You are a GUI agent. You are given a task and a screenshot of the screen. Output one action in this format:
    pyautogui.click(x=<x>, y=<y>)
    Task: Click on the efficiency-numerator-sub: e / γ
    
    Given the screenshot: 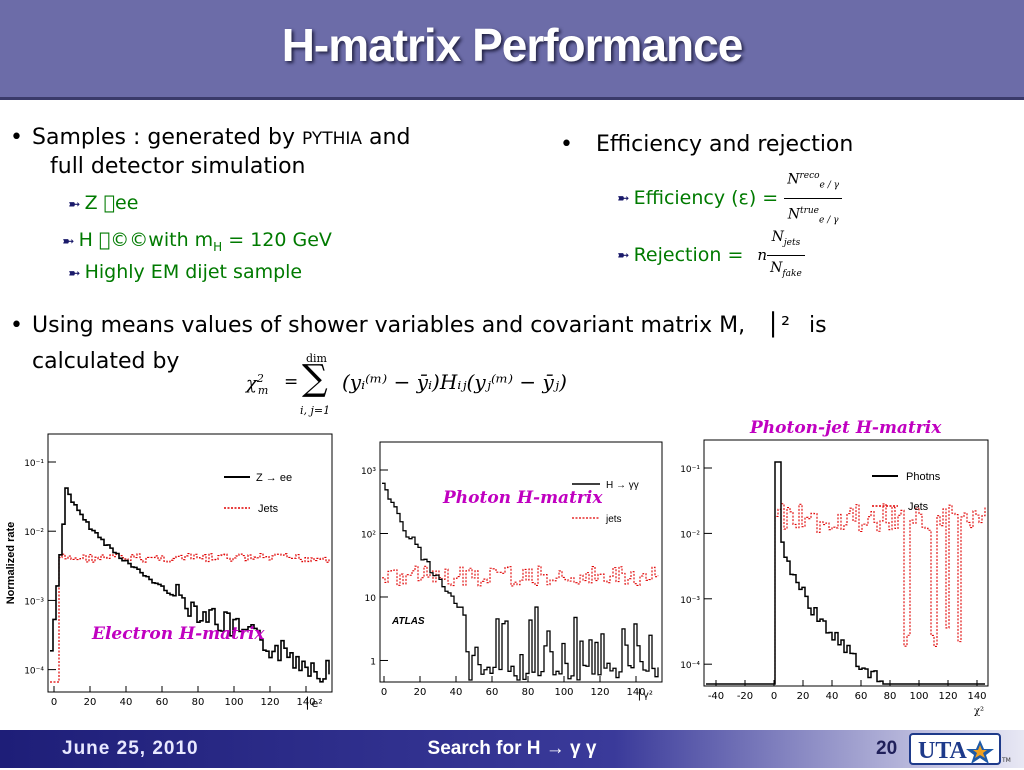 What is the action you would take?
    pyautogui.click(x=829, y=185)
    